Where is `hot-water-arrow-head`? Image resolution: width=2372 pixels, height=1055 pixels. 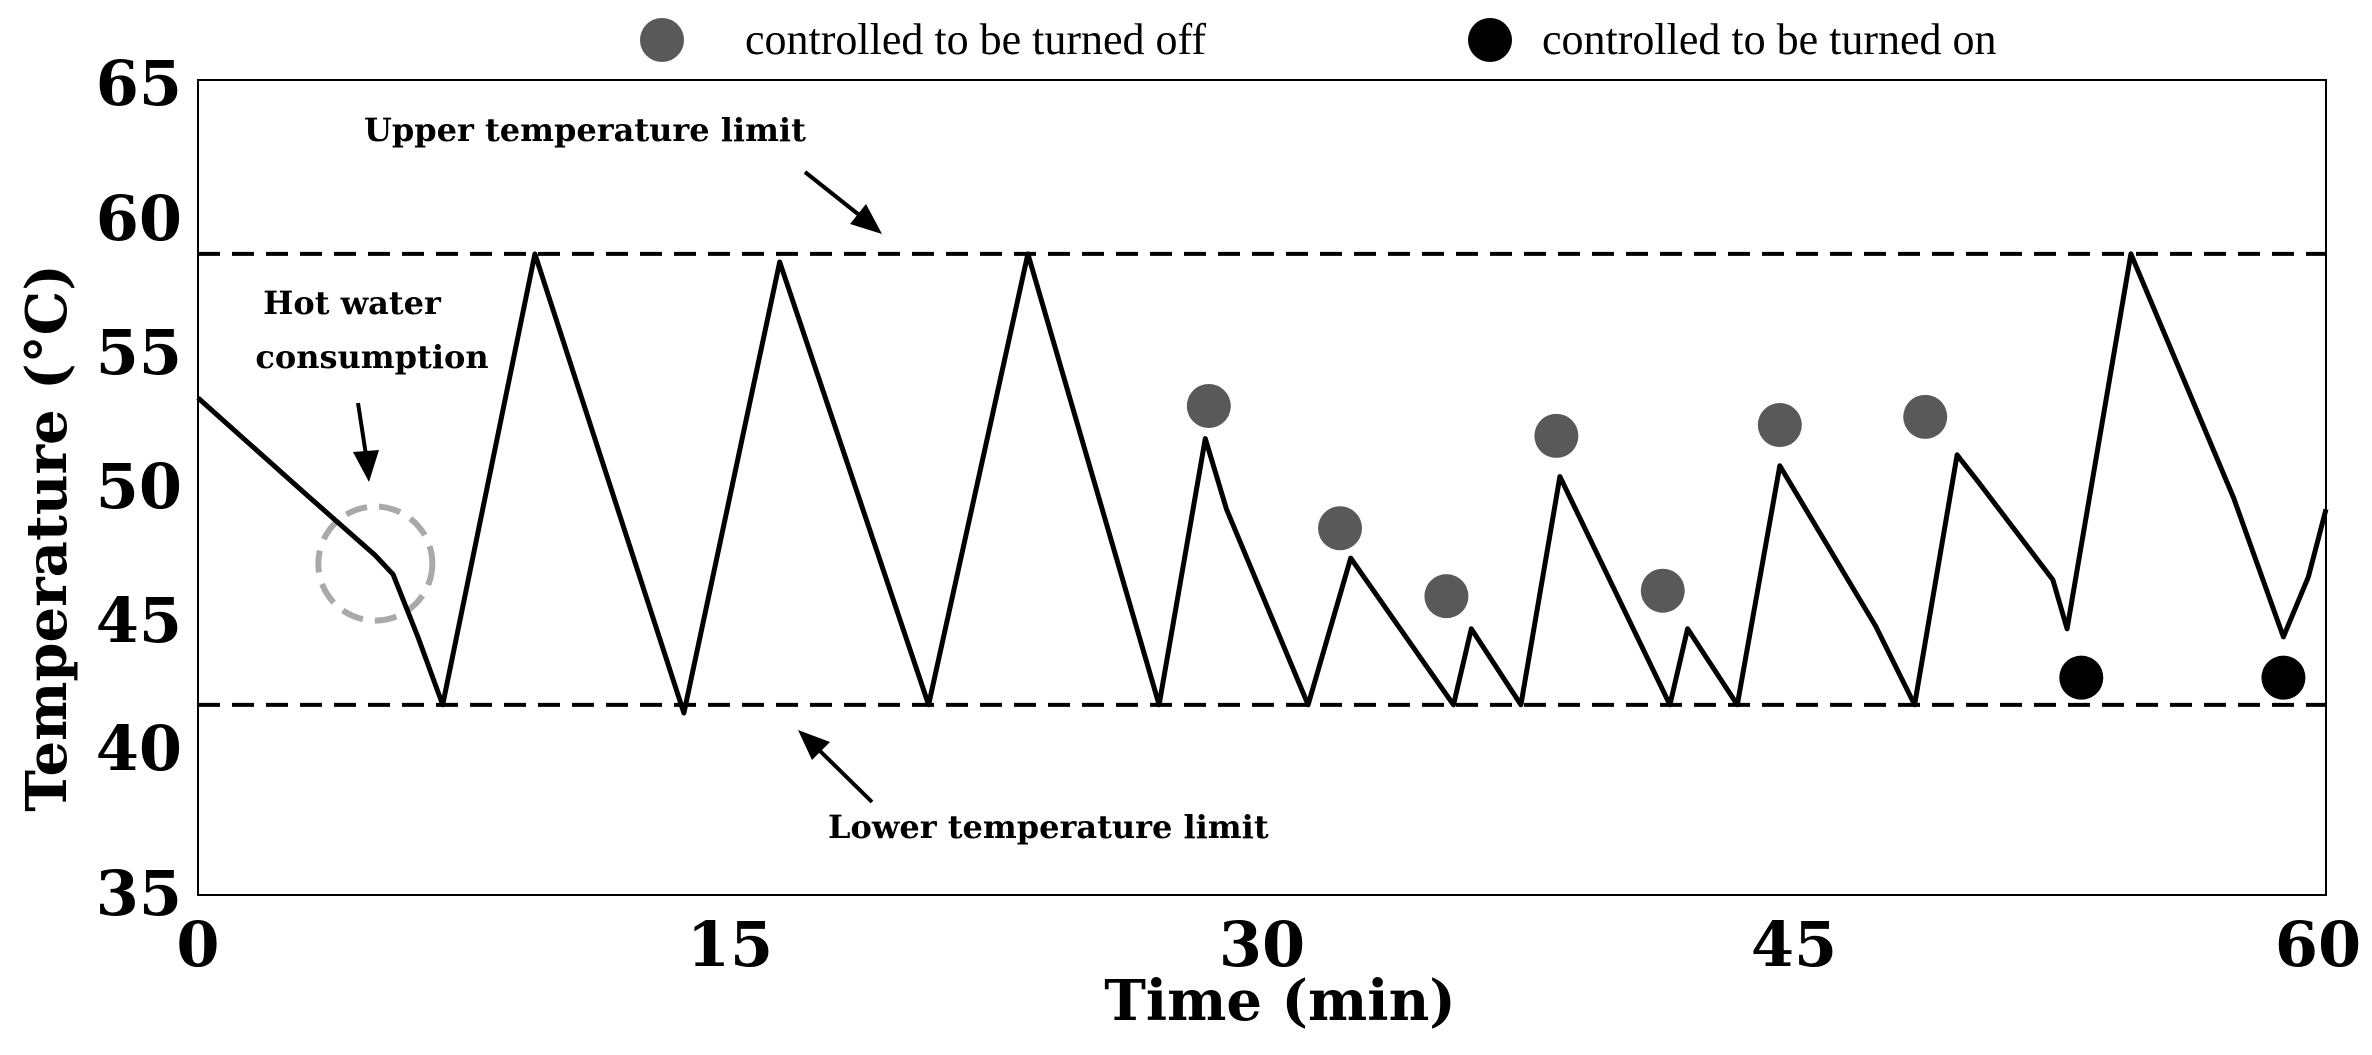 hot-water-arrow-head is located at coordinates (366, 466).